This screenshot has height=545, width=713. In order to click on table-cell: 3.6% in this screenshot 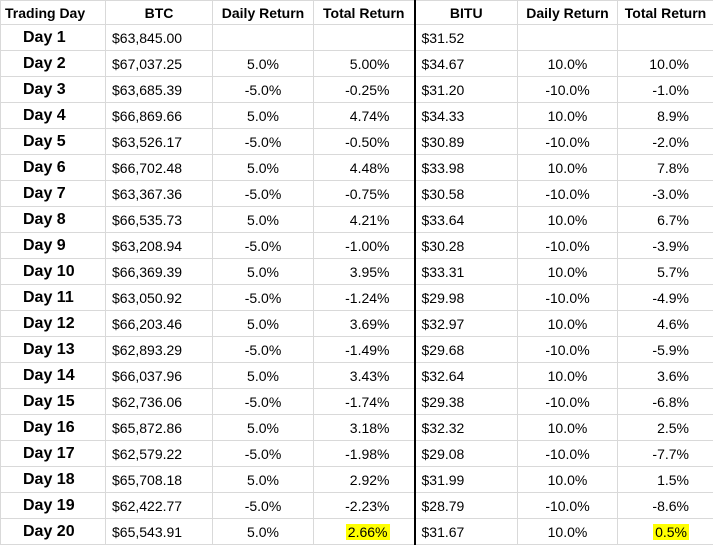, I will do `click(665, 376)`.